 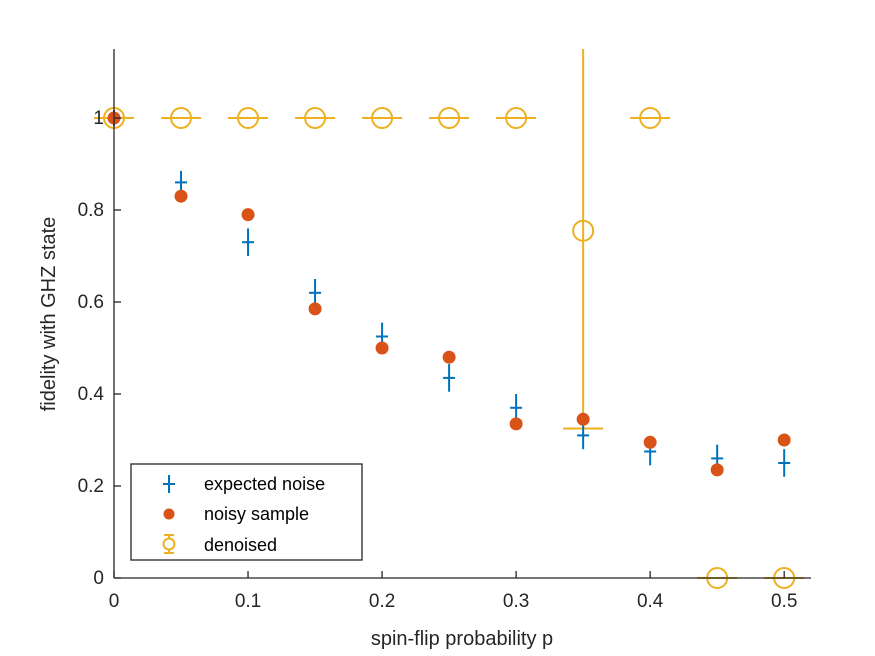 What do you see at coordinates (264, 484) in the screenshot?
I see `legend-label-expected-noise: expected noise` at bounding box center [264, 484].